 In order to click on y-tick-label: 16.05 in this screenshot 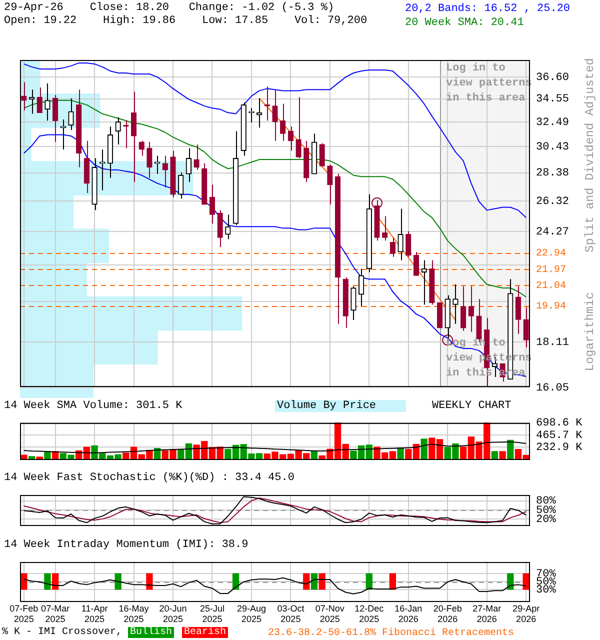, I will do `click(553, 388)`.